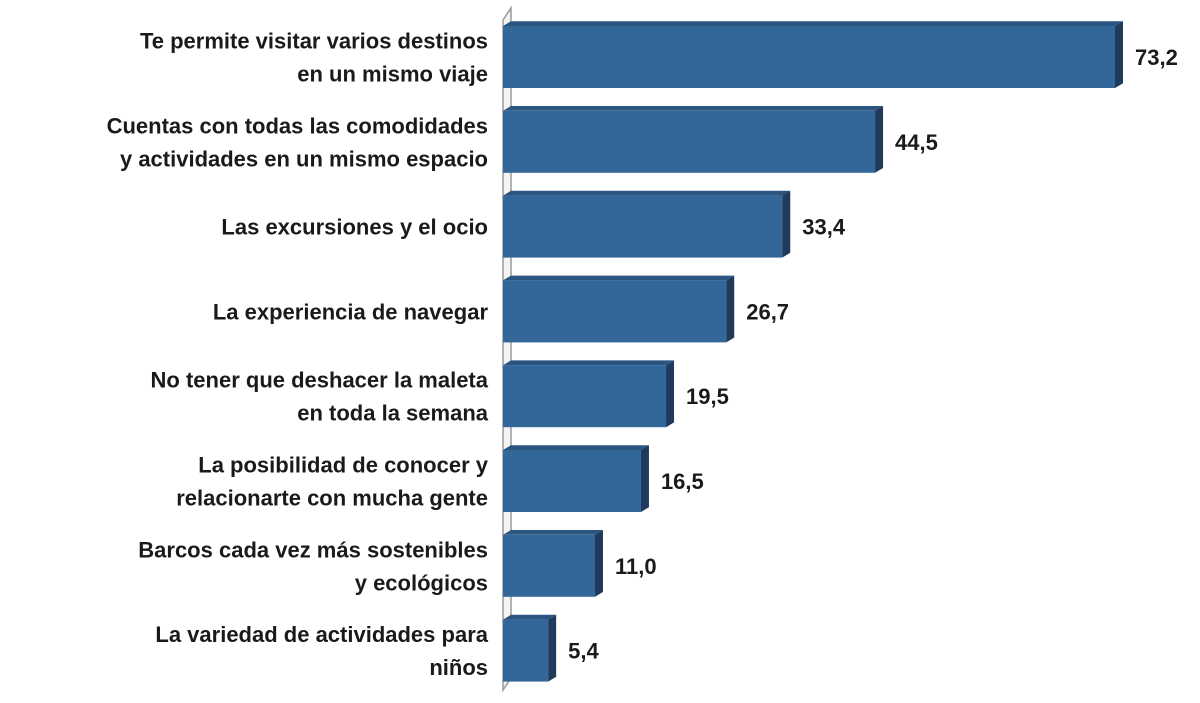  I want to click on category-label: Las excursiones y el ocio, so click(354, 227).